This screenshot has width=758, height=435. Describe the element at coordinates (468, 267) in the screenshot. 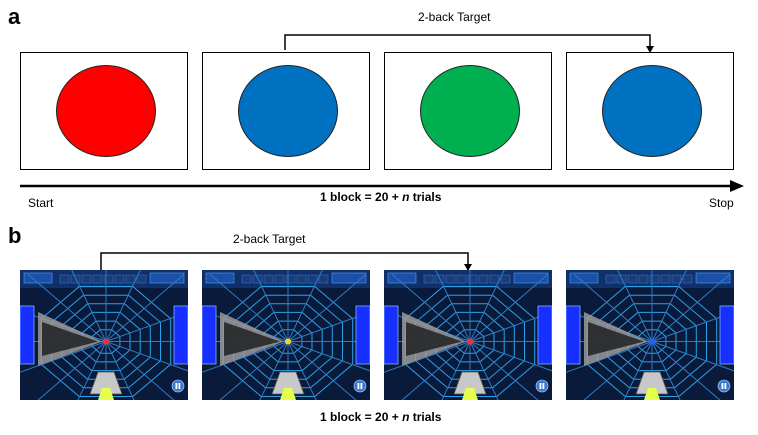

I see `panel-b-target-arrowhead` at that location.